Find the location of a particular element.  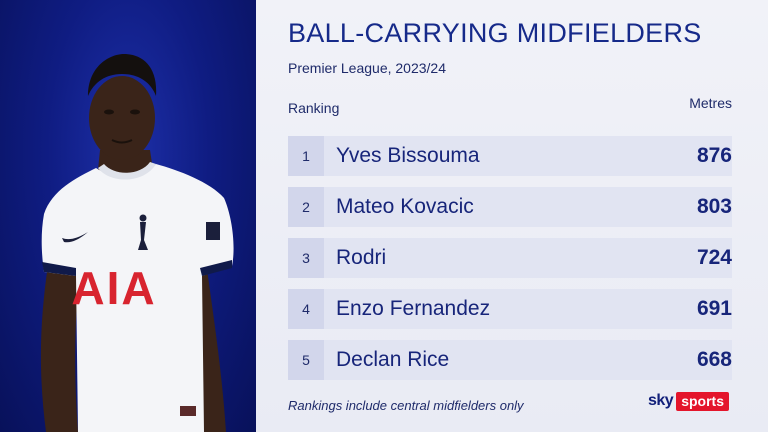

table-row: 1 Yves Bissouma 876 is located at coordinates (510, 156).